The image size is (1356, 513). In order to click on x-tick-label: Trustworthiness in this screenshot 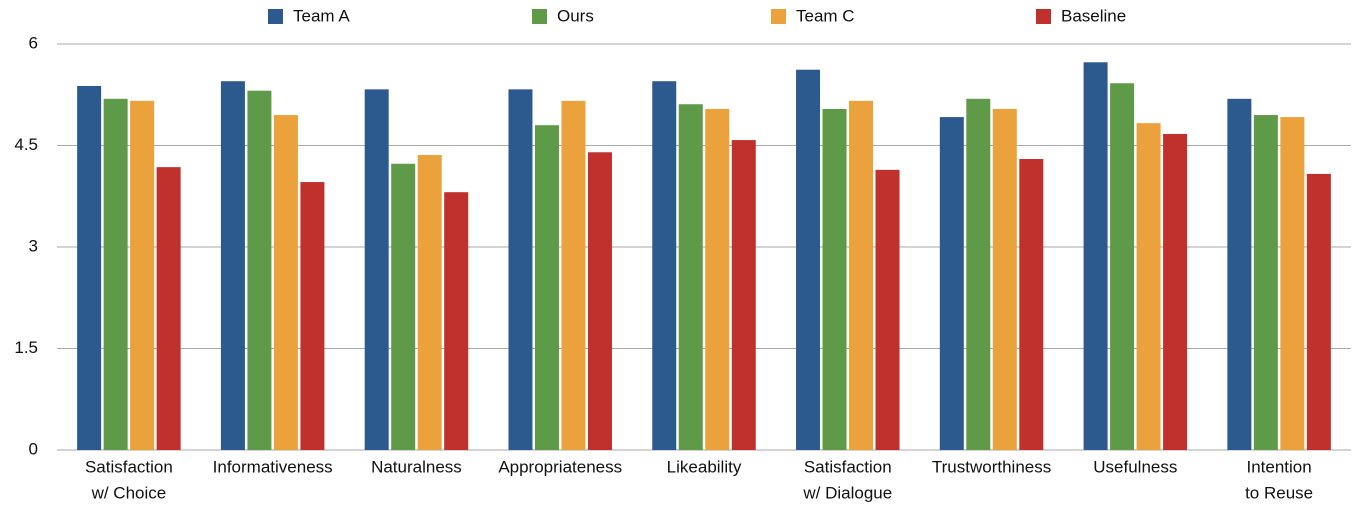, I will do `click(991, 466)`.